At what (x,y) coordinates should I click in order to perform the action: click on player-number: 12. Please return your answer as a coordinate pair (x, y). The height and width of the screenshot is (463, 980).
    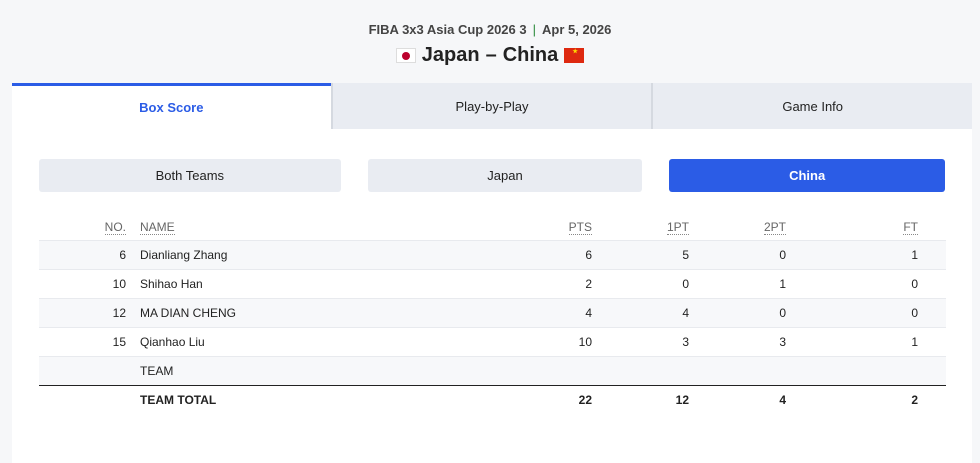
    Looking at the image, I should click on (86, 312).